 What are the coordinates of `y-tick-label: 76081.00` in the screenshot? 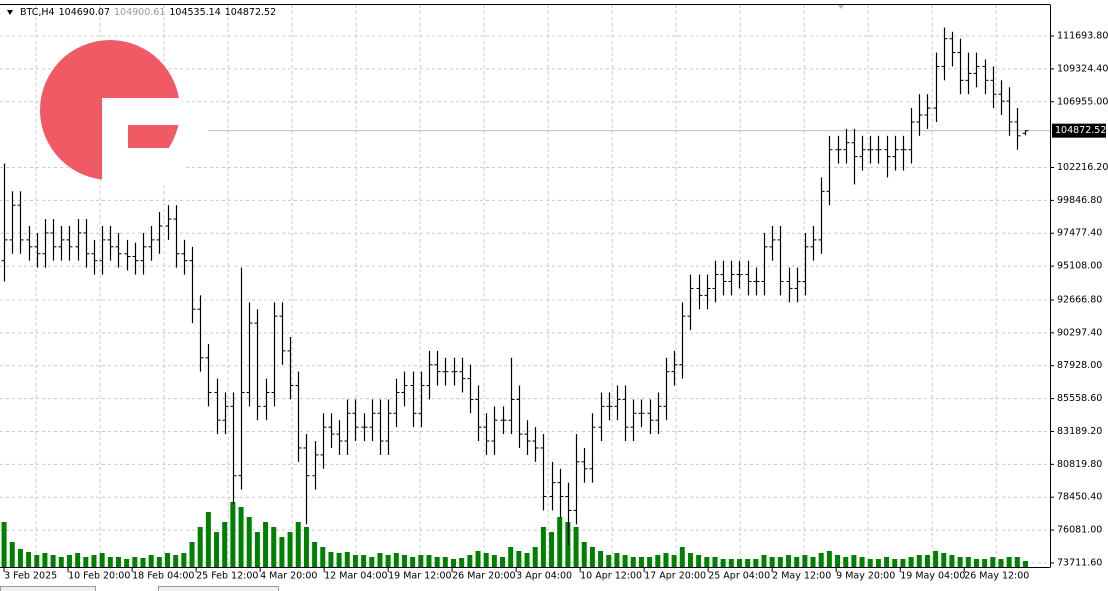 It's located at (1079, 530).